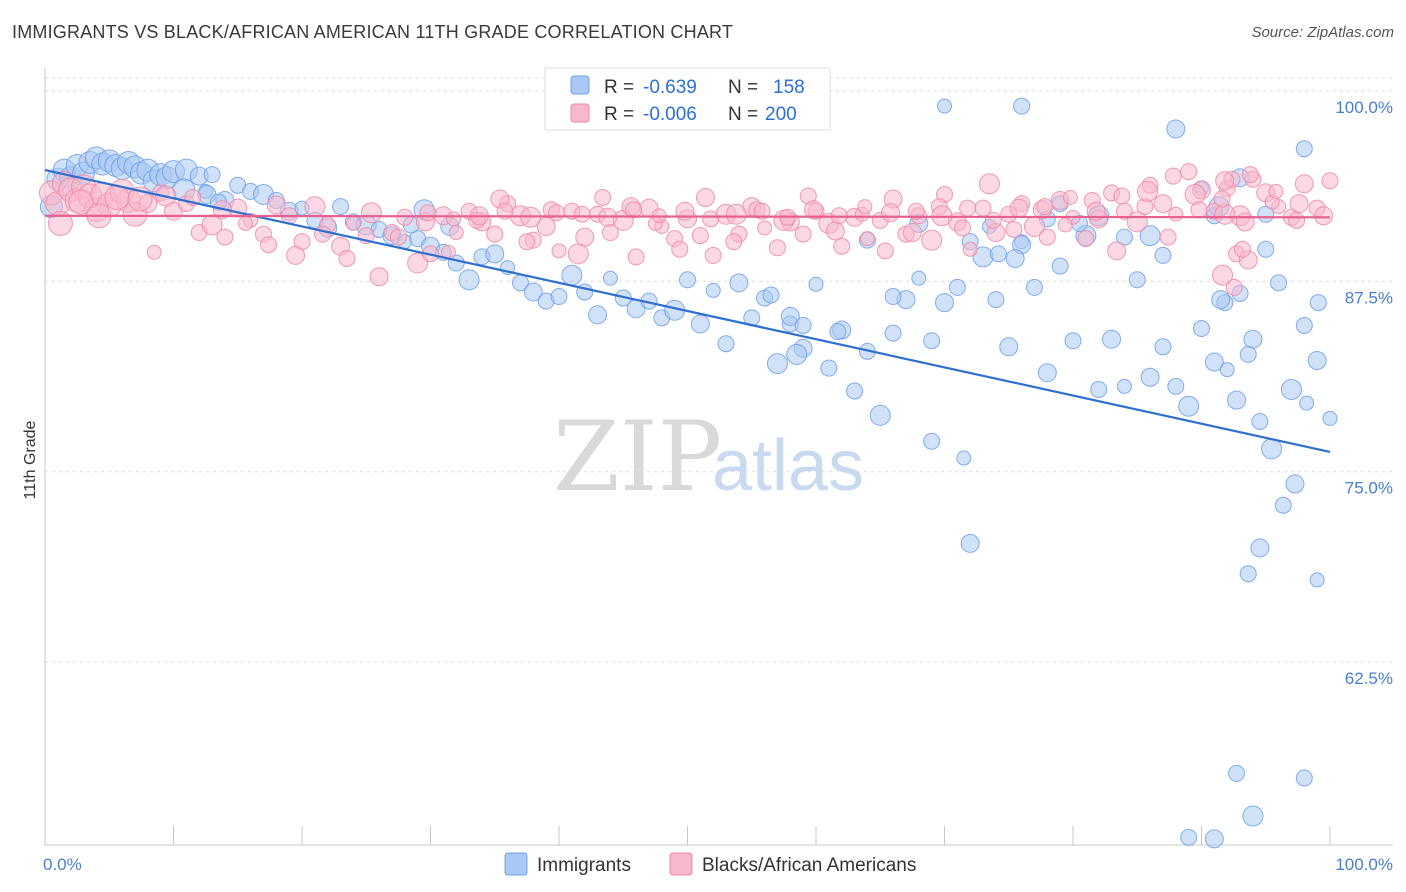 Image resolution: width=1406 pixels, height=892 pixels. Describe the element at coordinates (619, 87) in the screenshot. I see `legend-r-label-1: R =` at that location.